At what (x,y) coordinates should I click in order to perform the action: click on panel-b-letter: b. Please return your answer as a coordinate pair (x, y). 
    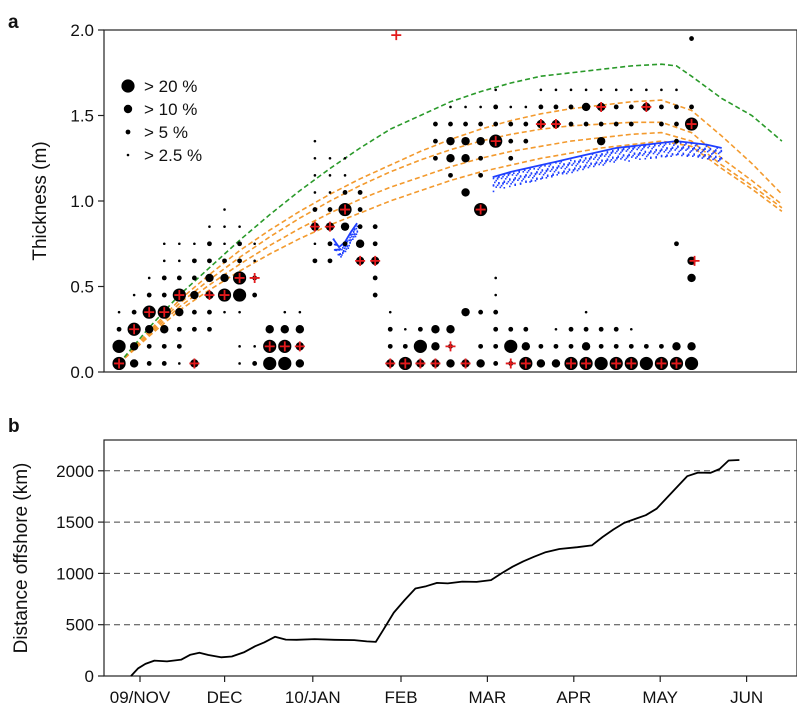
    Looking at the image, I should click on (14, 426).